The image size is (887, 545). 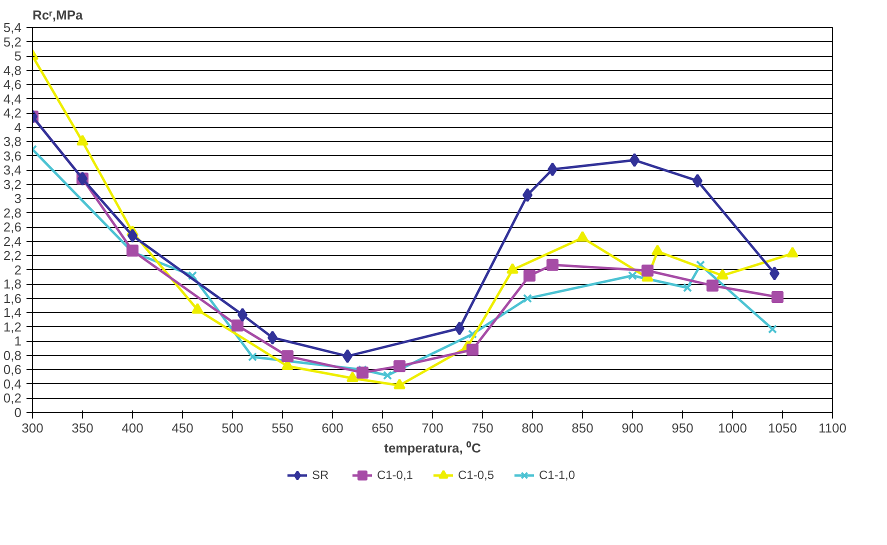 I want to click on y-tick-label: 4,2, so click(x=12, y=113).